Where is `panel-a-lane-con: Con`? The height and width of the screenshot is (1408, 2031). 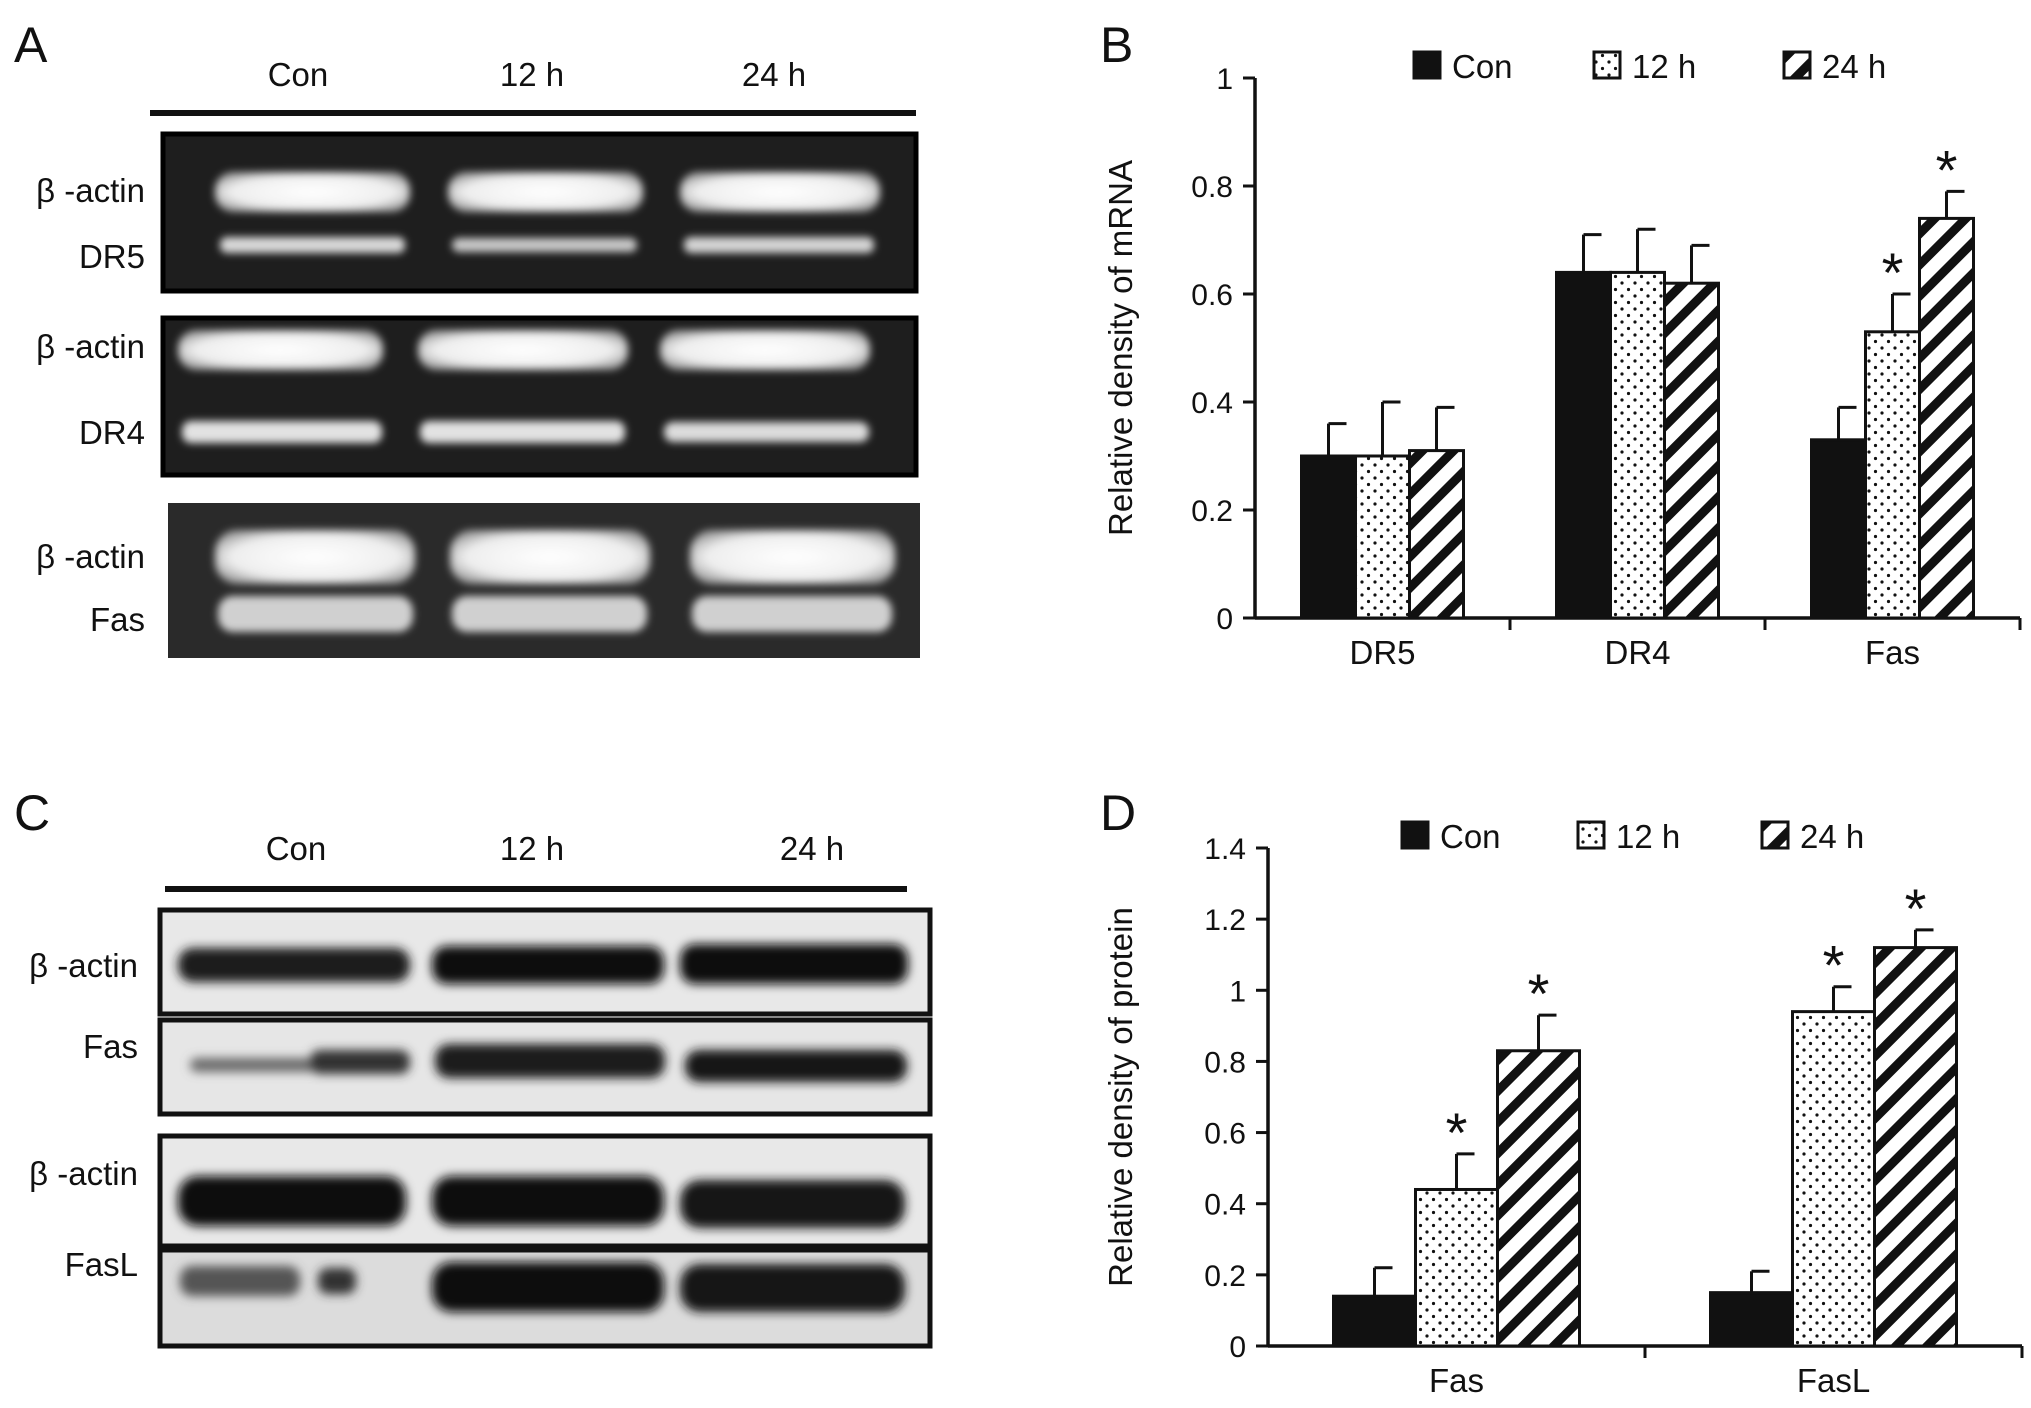 panel-a-lane-con: Con is located at coordinates (298, 74).